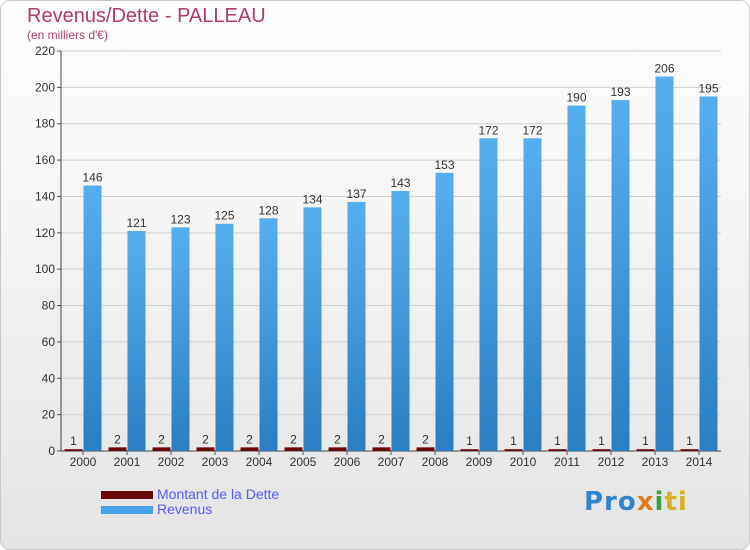 This screenshot has height=550, width=750. Describe the element at coordinates (185, 509) in the screenshot. I see `legend-label-revenue: Revenus` at that location.